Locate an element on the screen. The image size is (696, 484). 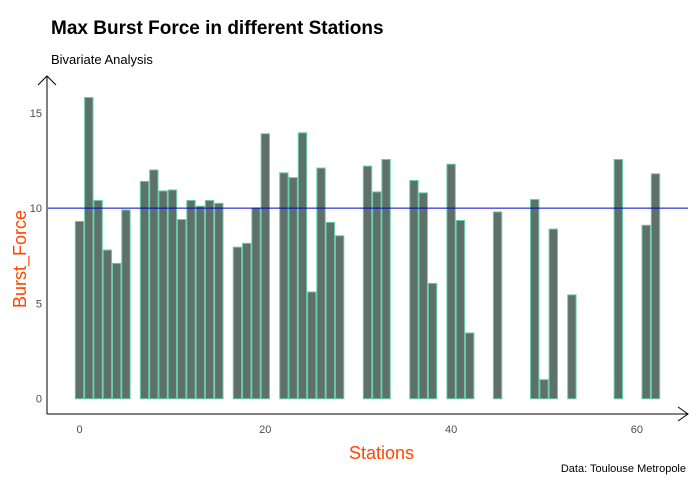
y-tick-label: 15 is located at coordinates (36, 114).